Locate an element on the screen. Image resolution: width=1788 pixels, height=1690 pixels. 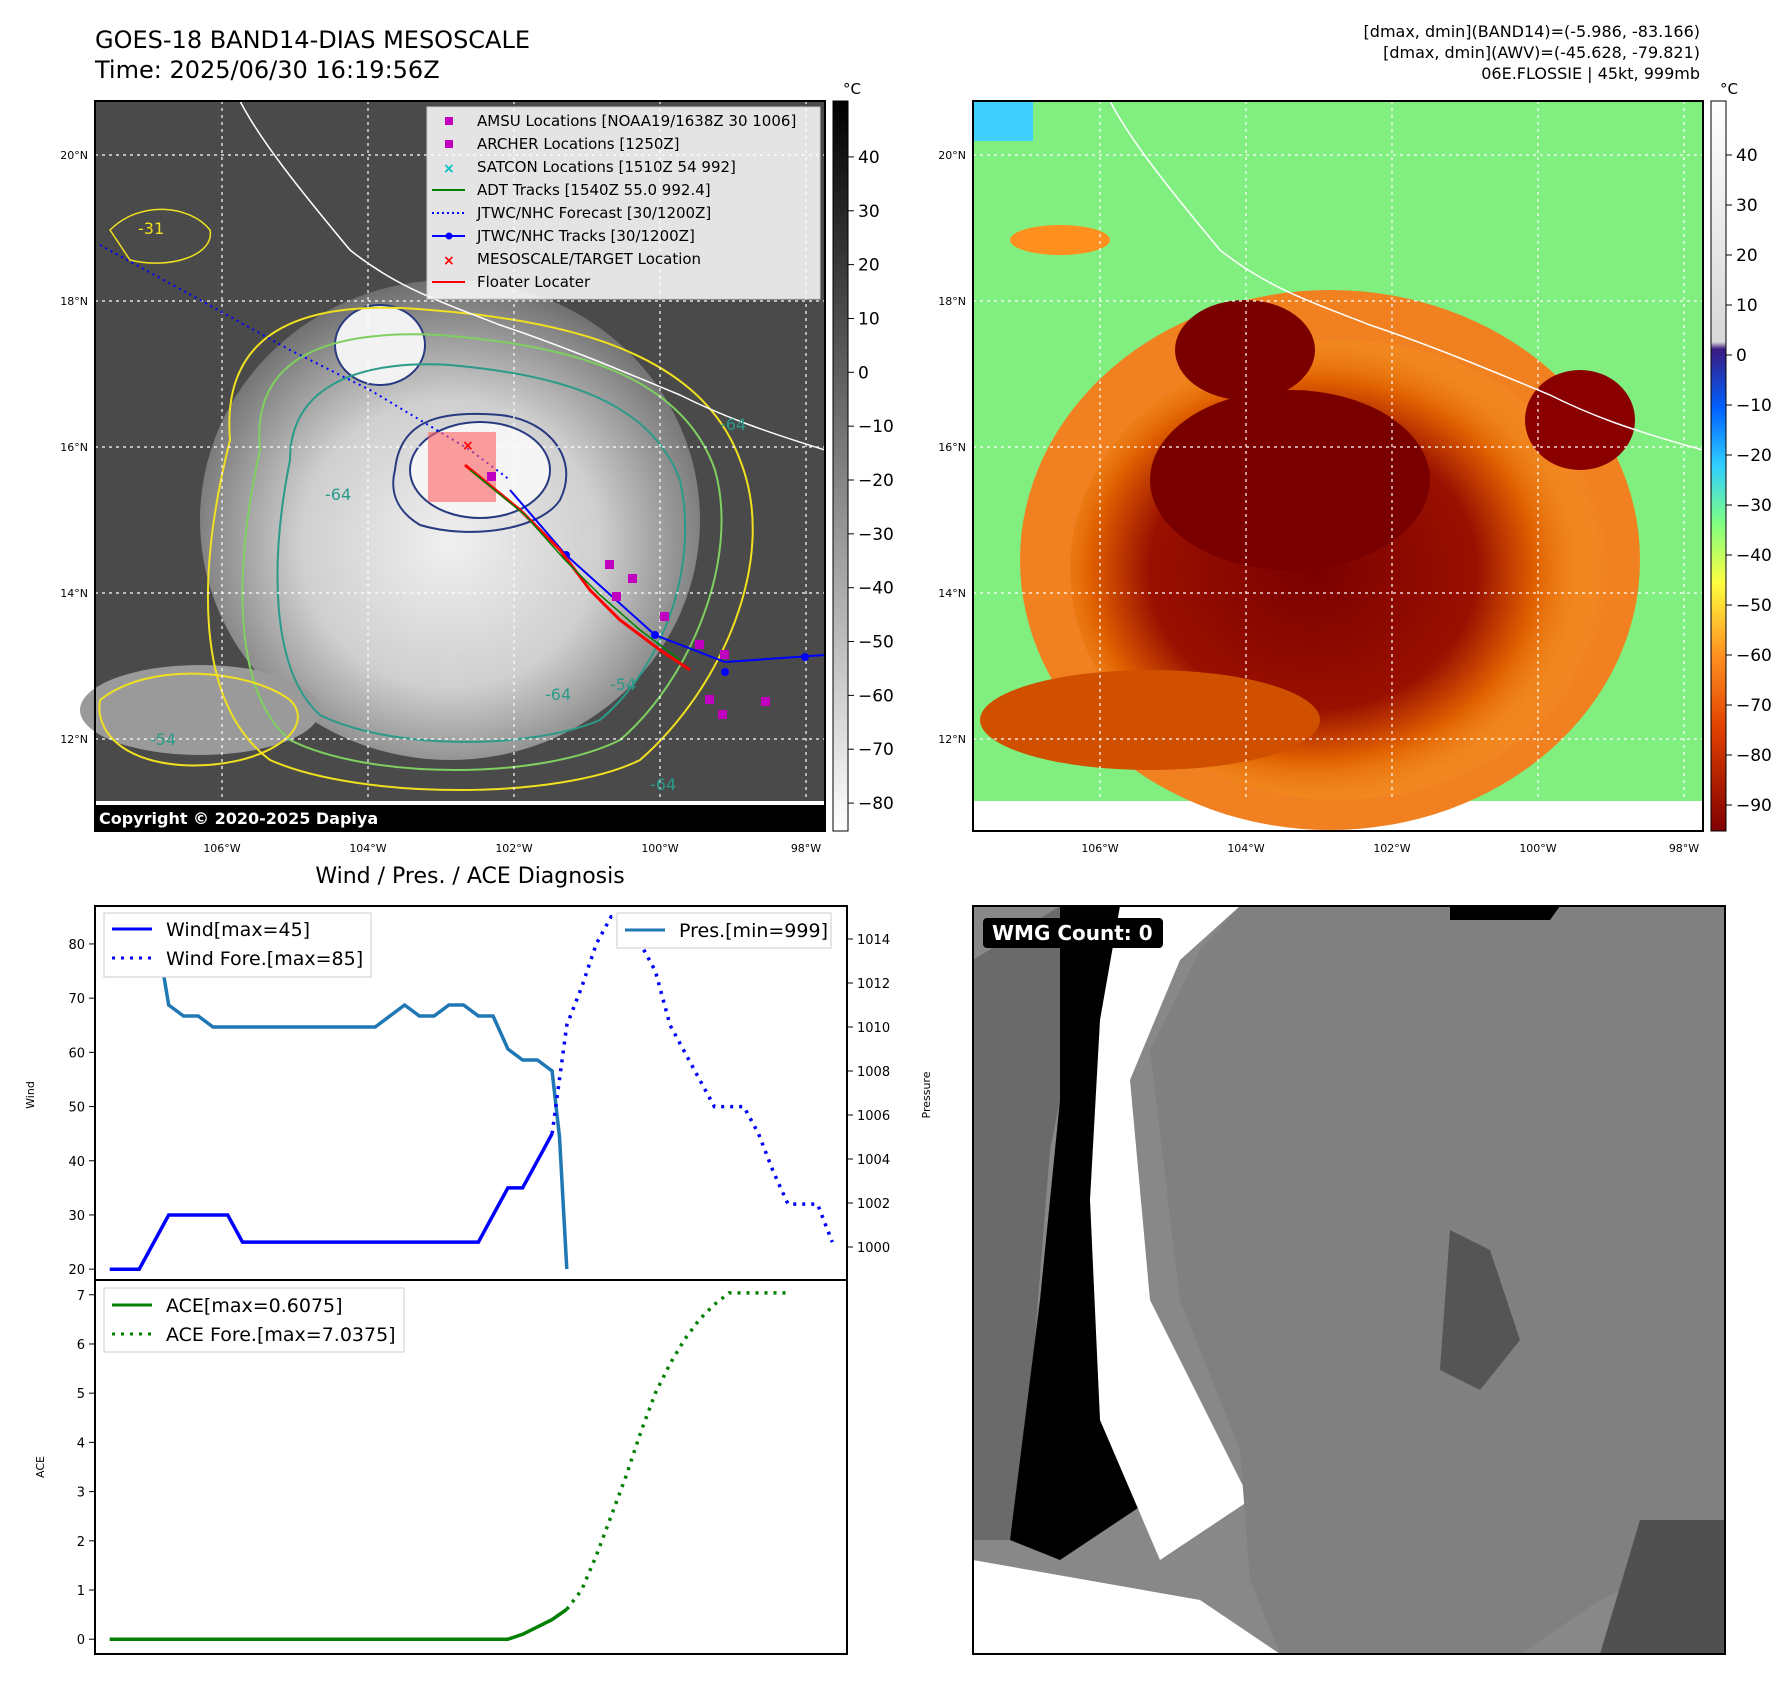
wmg-count-label: WMG Count: 0 is located at coordinates (1072, 933).